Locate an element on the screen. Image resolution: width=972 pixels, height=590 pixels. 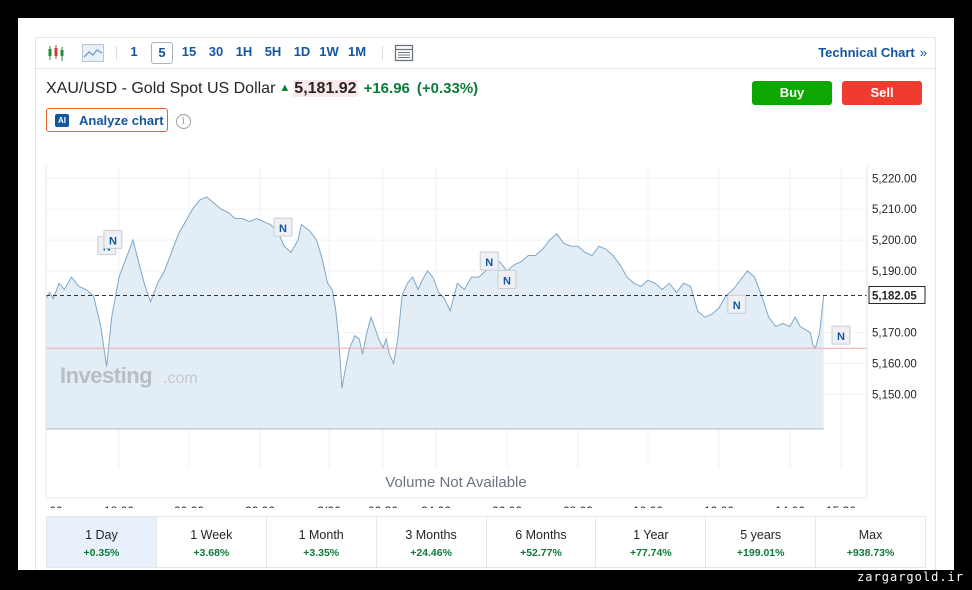
y-tick-label: 5,170.00 is located at coordinates (894, 334).